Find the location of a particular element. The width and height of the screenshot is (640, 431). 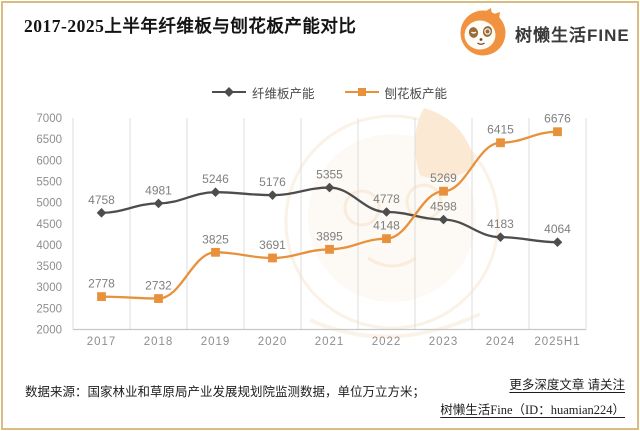

svg-text: 2024 is located at coordinates (501, 342).